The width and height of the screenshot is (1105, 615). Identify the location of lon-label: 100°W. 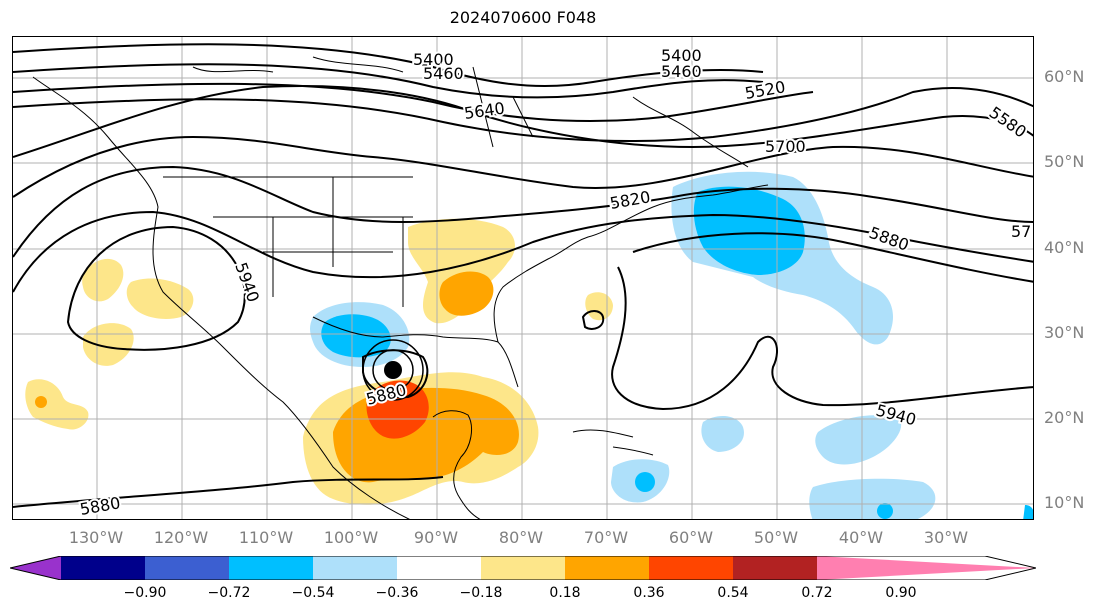
(351, 537).